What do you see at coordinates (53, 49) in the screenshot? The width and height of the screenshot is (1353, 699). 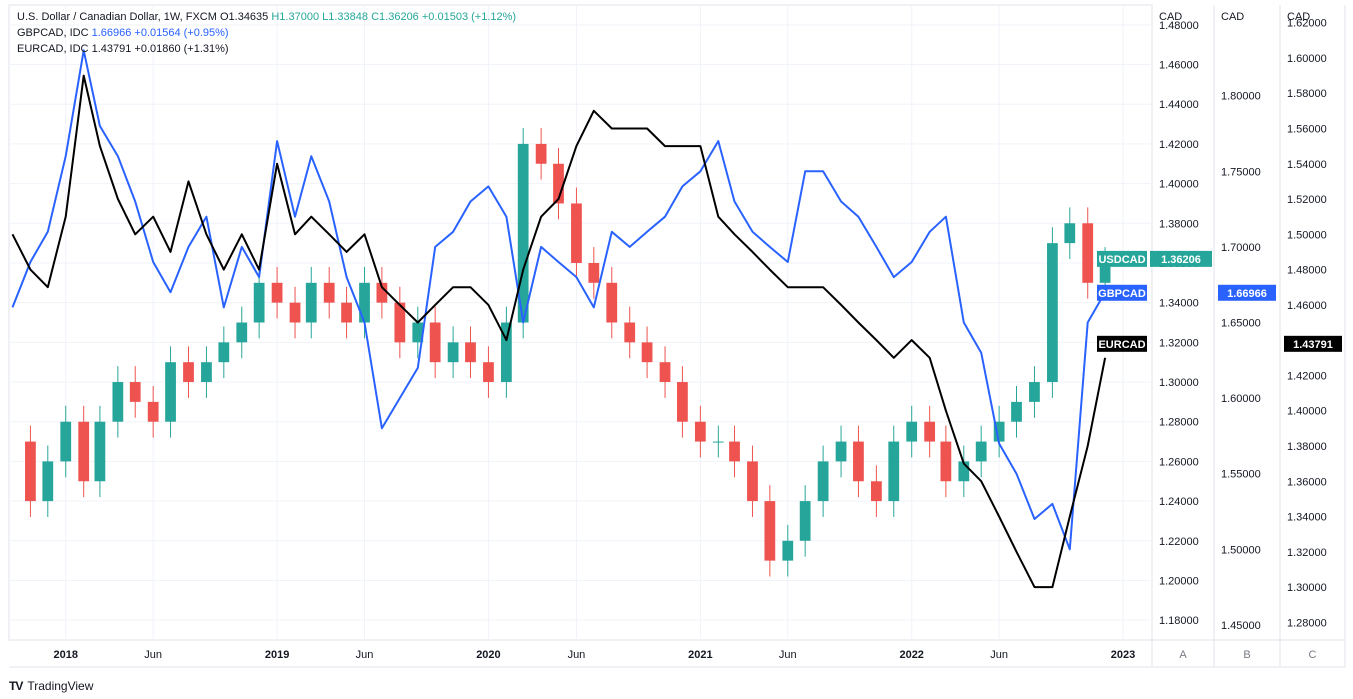 I see `legend-eurcad-title: EURCAD, IDC` at bounding box center [53, 49].